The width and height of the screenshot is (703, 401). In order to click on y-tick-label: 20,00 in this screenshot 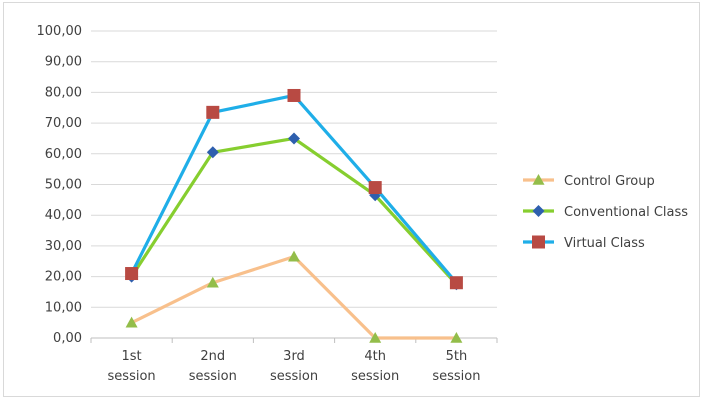, I will do `click(63, 277)`.